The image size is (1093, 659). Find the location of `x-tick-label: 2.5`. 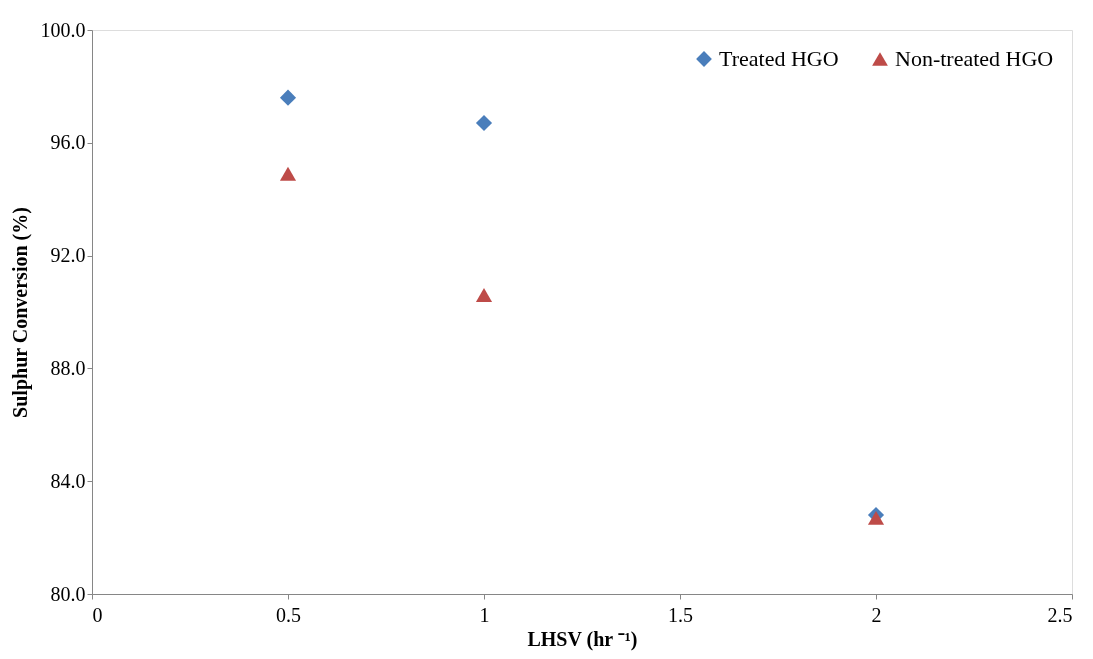

x-tick-label: 2.5 is located at coordinates (1060, 614).